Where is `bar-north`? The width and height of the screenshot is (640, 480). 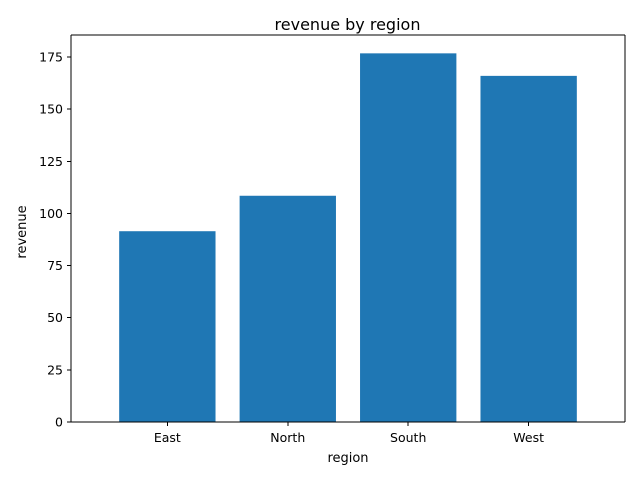 bar-north is located at coordinates (287, 308).